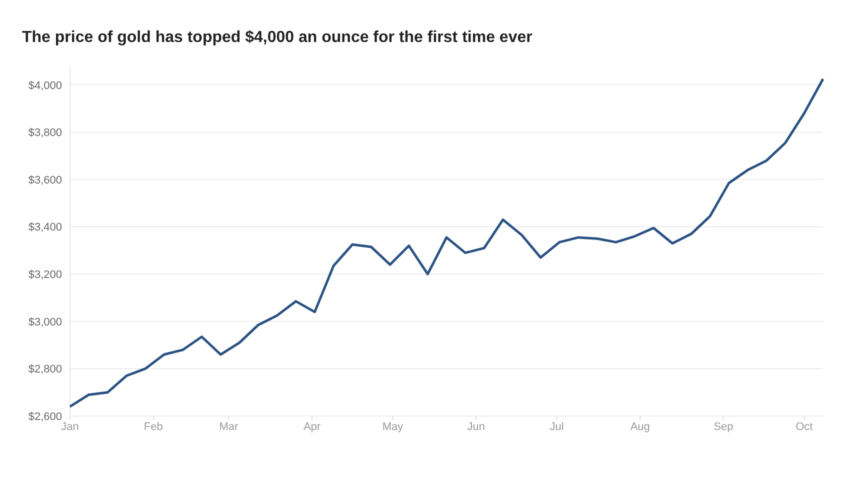 This screenshot has width=860, height=479. I want to click on x-tick-label: Jul, so click(557, 427).